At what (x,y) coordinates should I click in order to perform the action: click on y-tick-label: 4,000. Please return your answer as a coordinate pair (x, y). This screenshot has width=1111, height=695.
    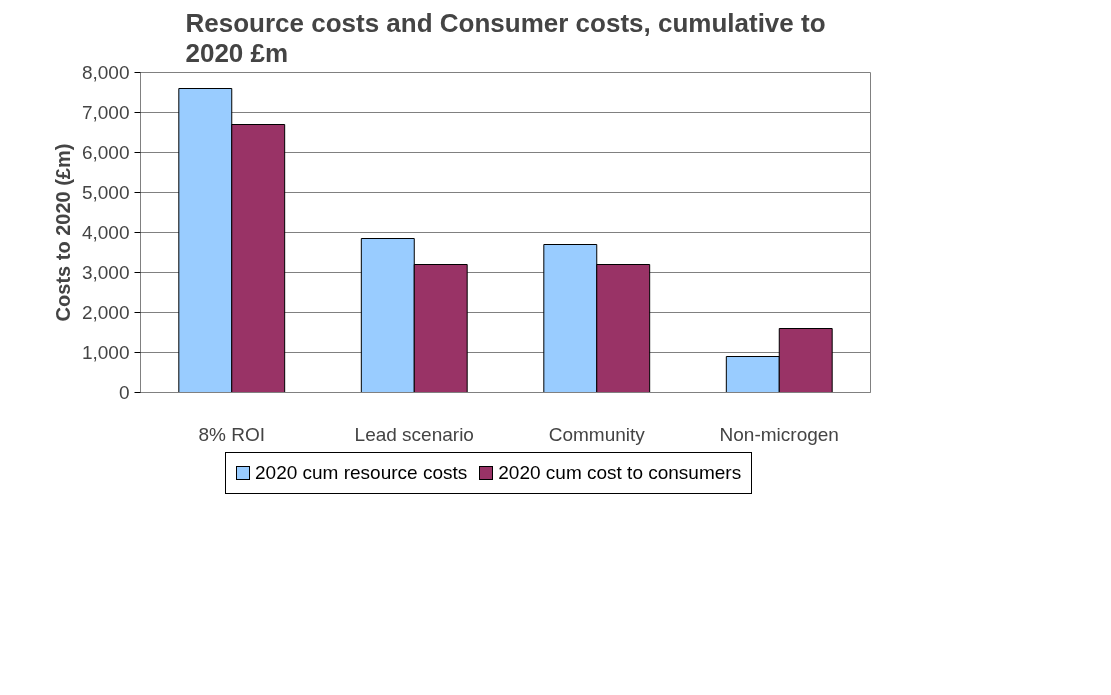
    Looking at the image, I should click on (105, 232).